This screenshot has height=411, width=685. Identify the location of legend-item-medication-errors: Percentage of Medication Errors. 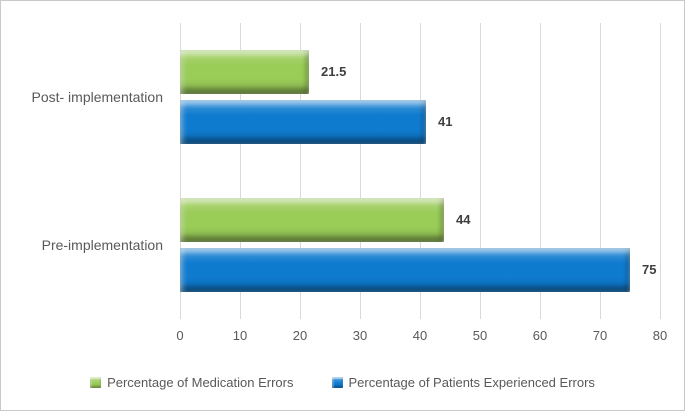
(192, 382).